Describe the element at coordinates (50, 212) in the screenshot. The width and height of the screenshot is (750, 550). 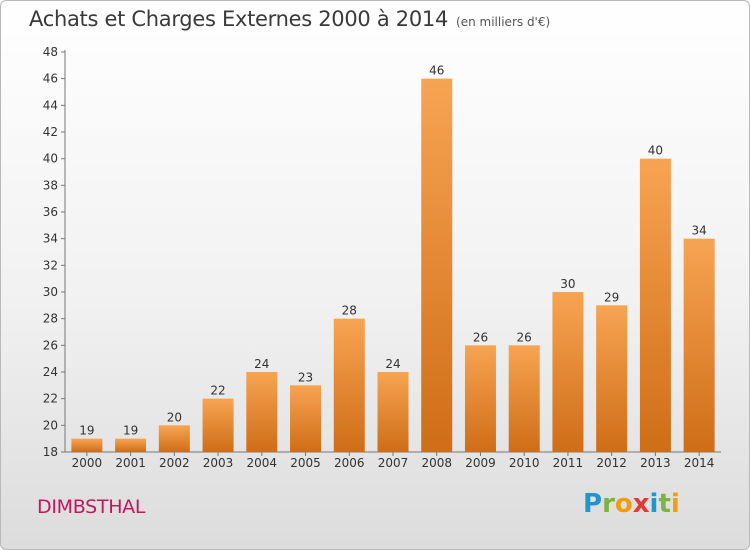
I see `y-tick-label: 36` at that location.